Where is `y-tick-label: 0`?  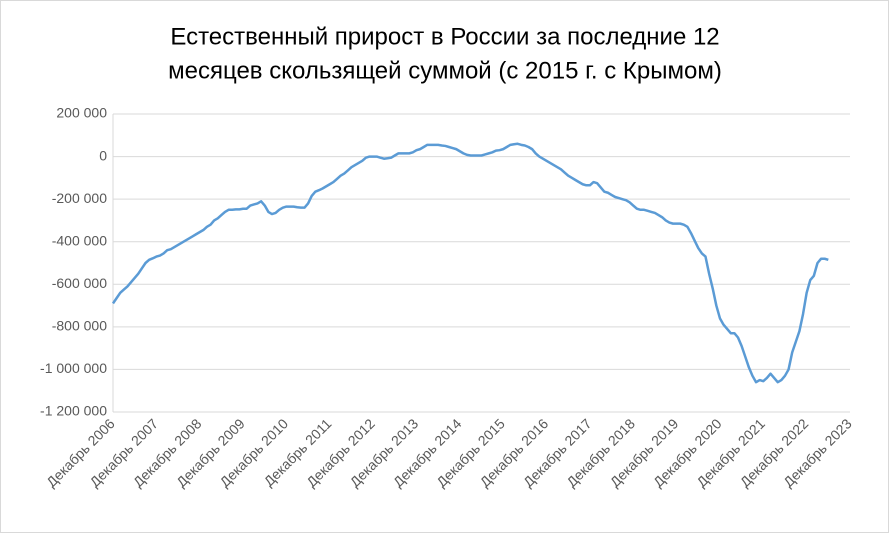 y-tick-label: 0 is located at coordinates (103, 155).